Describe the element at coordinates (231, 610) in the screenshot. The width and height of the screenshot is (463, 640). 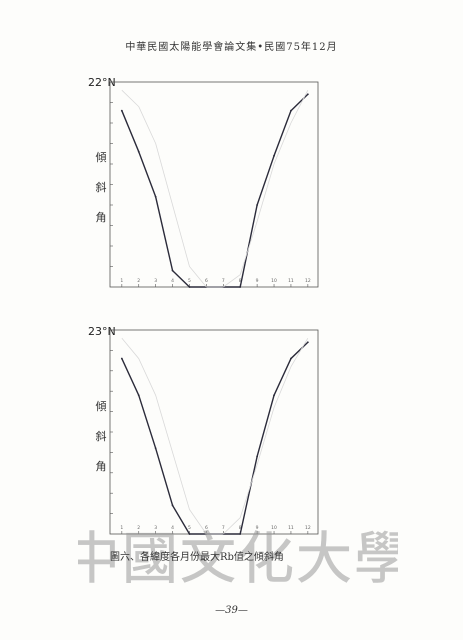
I see `page-number: —39—` at that location.